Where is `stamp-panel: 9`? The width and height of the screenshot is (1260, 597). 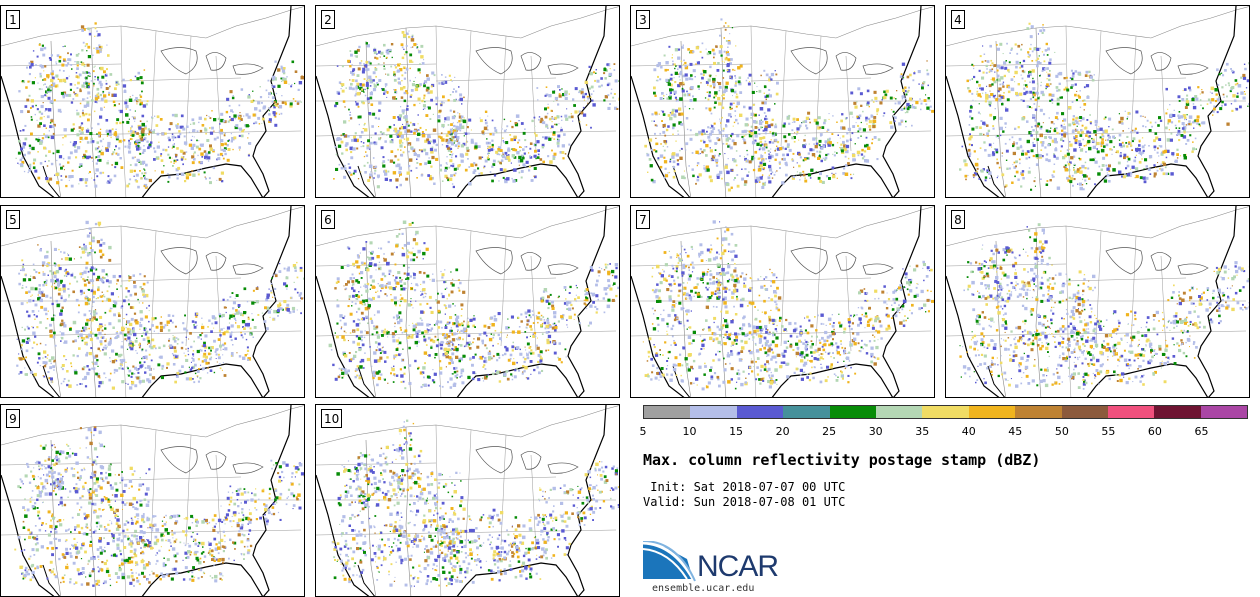 stamp-panel: 9 is located at coordinates (152, 500).